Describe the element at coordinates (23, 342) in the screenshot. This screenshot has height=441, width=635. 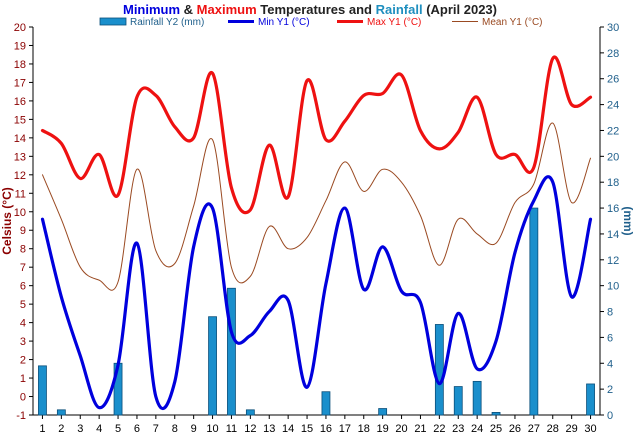
I see `y-tick-label: 3` at that location.